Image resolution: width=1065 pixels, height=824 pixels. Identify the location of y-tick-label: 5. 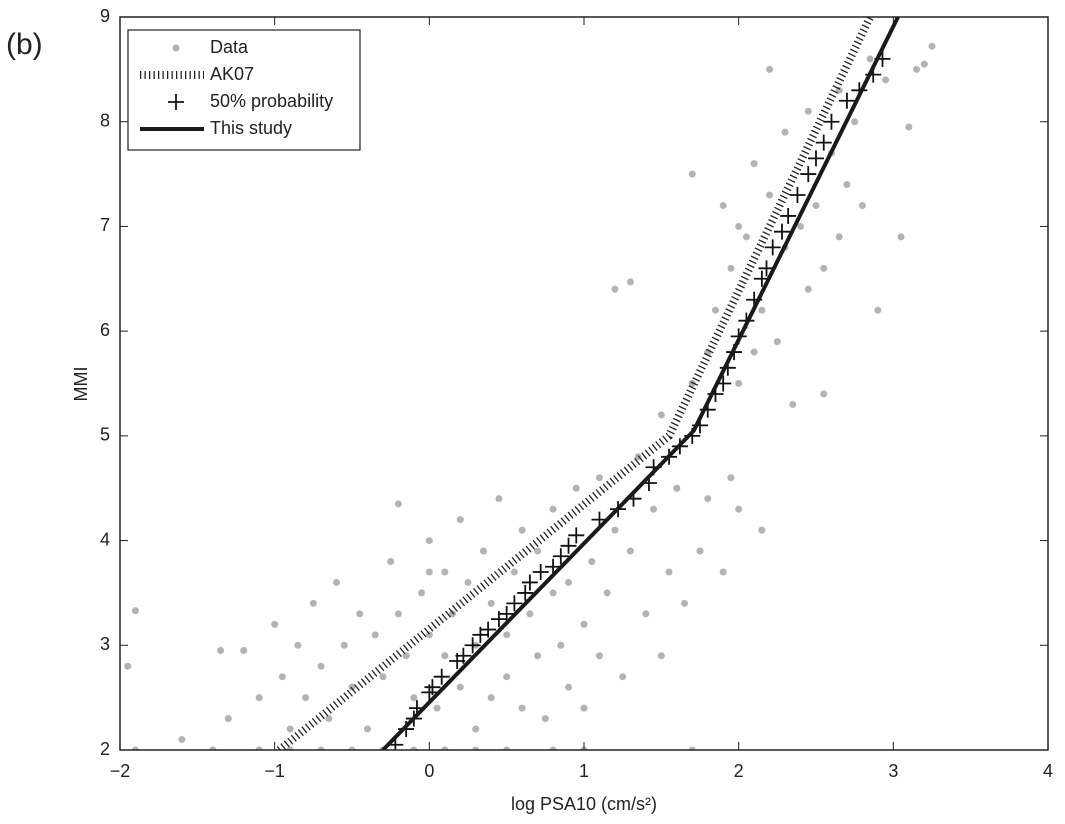
(105, 435).